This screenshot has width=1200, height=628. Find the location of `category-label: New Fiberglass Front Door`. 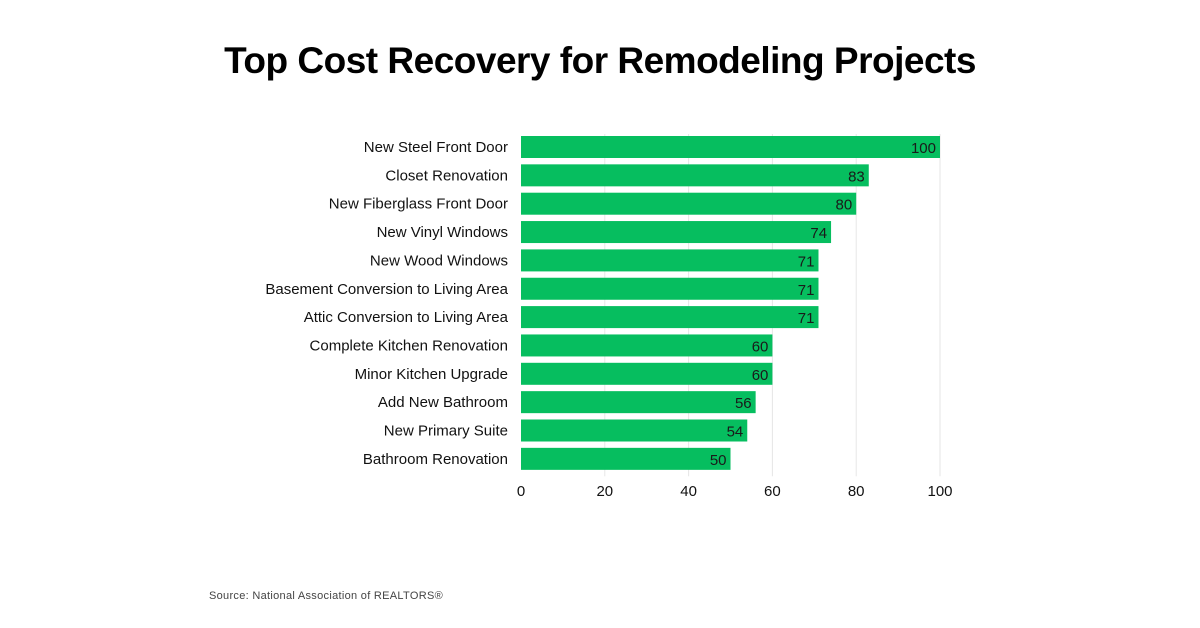

category-label: New Fiberglass Front Door is located at coordinates (418, 204).